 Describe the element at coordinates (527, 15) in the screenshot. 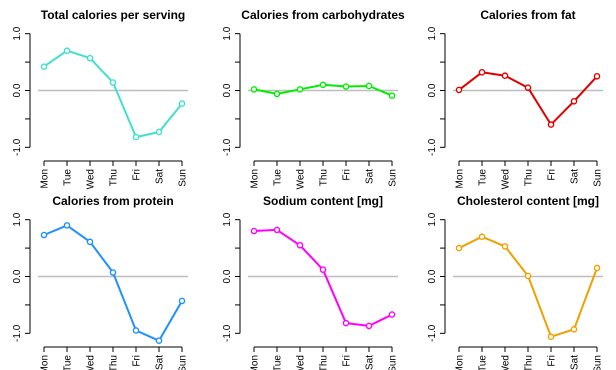

I see `chart-title: Calories from fat` at that location.